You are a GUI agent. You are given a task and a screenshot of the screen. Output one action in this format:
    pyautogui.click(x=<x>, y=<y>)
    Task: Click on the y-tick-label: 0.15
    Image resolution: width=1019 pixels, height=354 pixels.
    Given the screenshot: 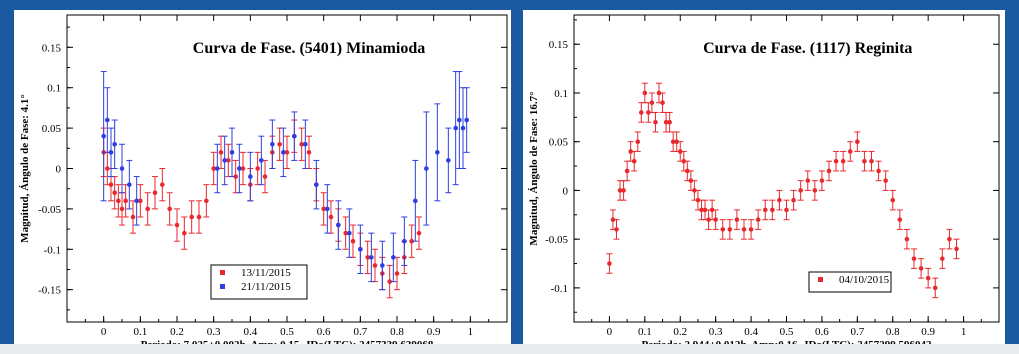 What is the action you would take?
    pyautogui.click(x=52, y=48)
    